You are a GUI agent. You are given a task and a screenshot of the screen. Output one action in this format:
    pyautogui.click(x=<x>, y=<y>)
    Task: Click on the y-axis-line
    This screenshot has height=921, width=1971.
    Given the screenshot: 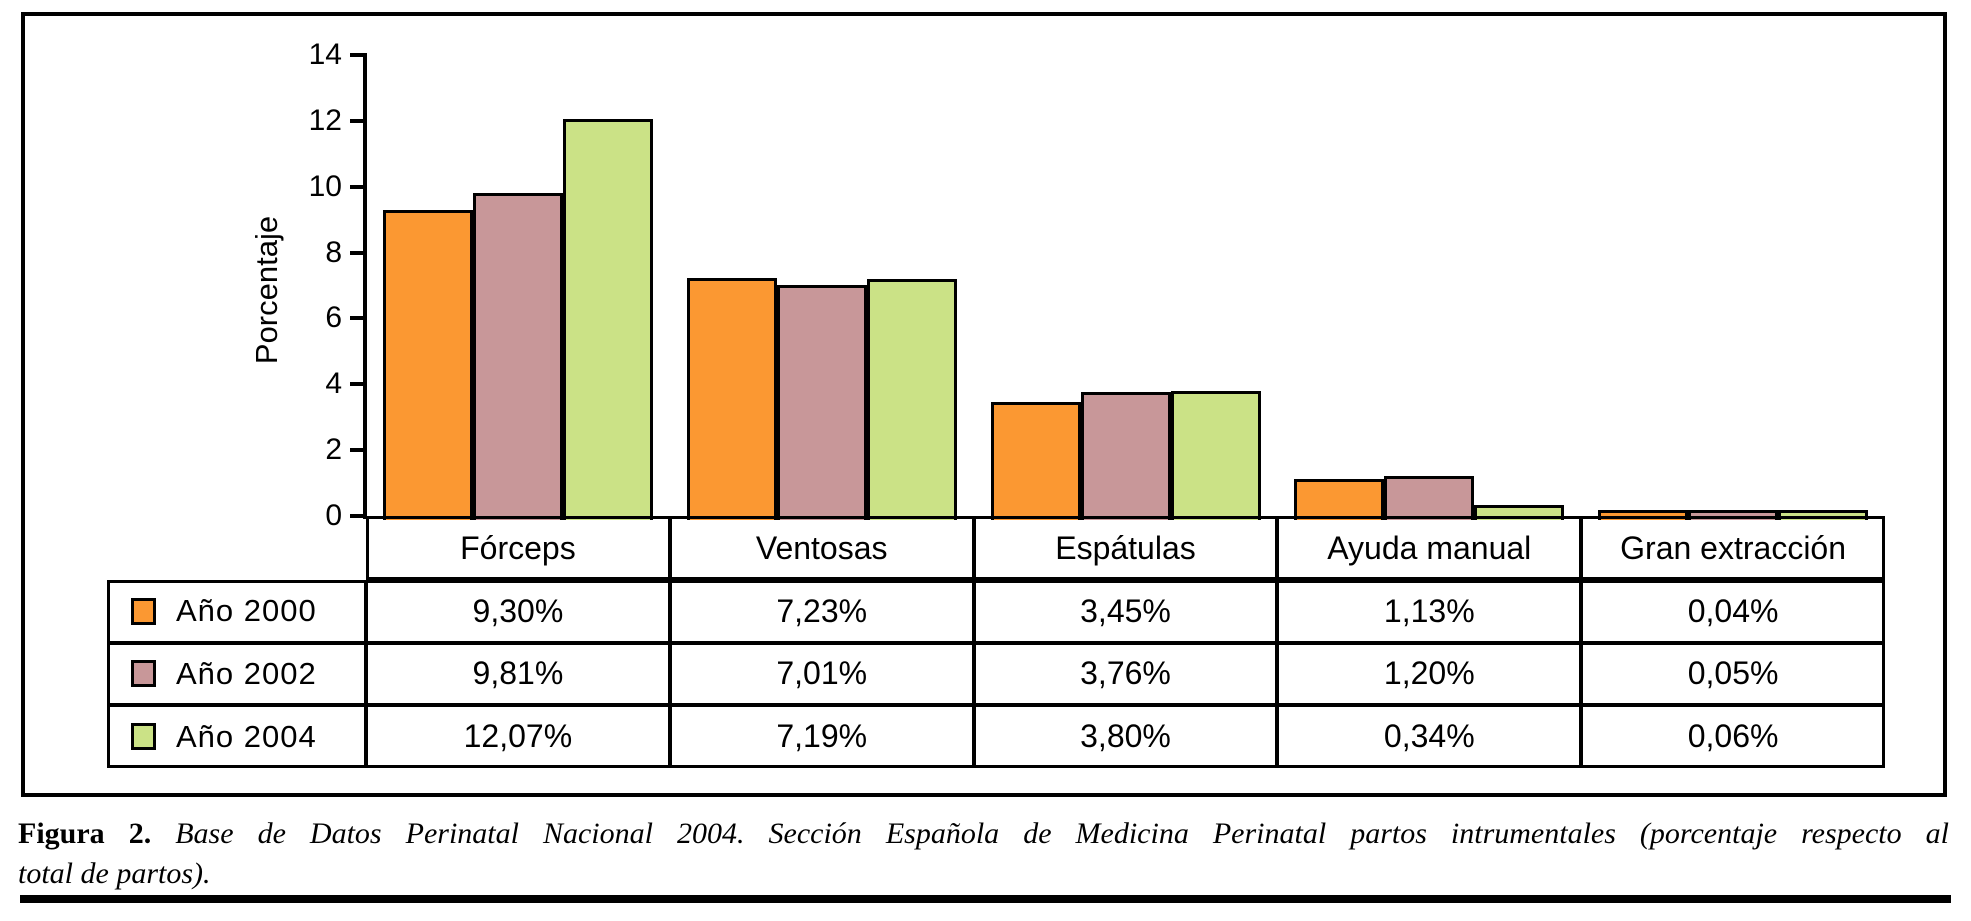 What is the action you would take?
    pyautogui.click(x=365, y=286)
    